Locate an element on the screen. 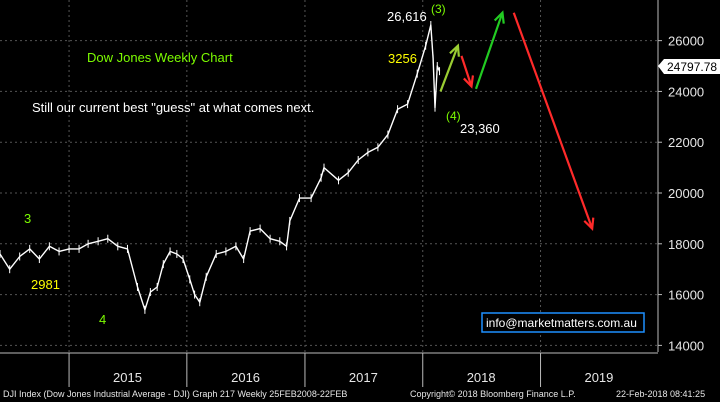 The width and height of the screenshot is (720, 402). contact-email: info@marketmatters.com.au is located at coordinates (561, 323).